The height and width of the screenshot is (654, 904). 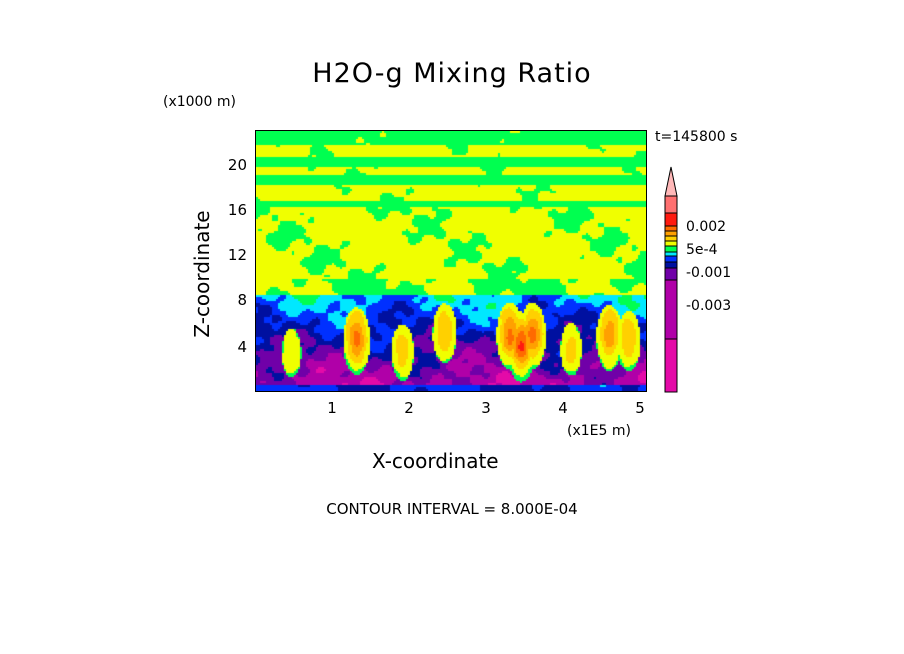 I want to click on x-tick-label: 5, so click(x=640, y=408).